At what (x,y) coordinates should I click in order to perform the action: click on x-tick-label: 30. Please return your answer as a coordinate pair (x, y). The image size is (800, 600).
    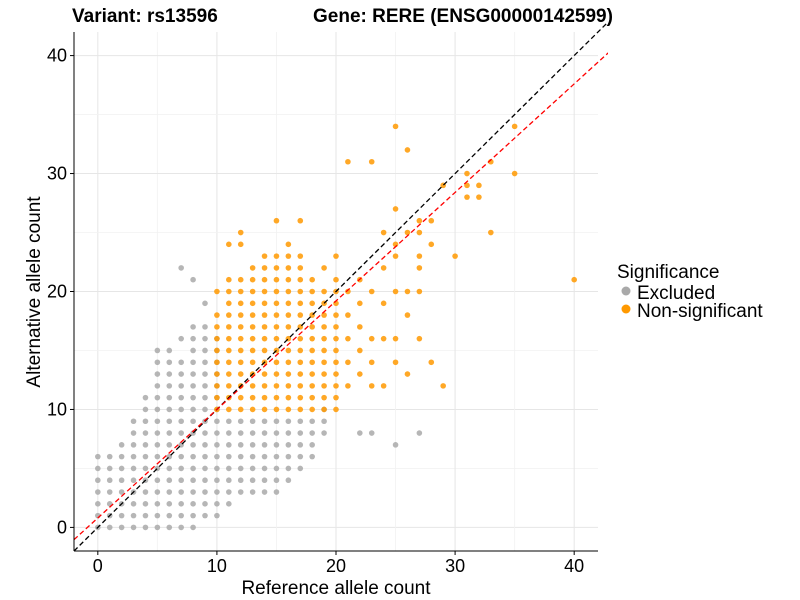
    Looking at the image, I should click on (455, 566).